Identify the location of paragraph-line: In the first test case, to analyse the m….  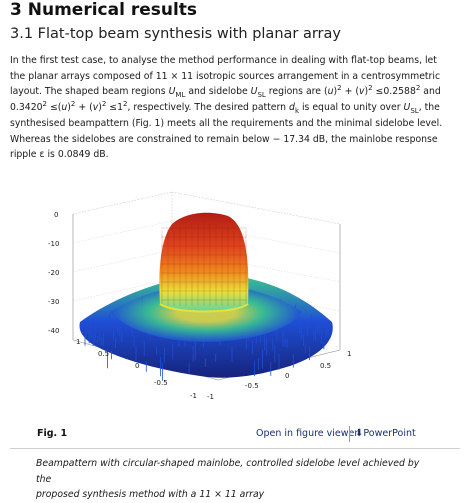
(223, 60).